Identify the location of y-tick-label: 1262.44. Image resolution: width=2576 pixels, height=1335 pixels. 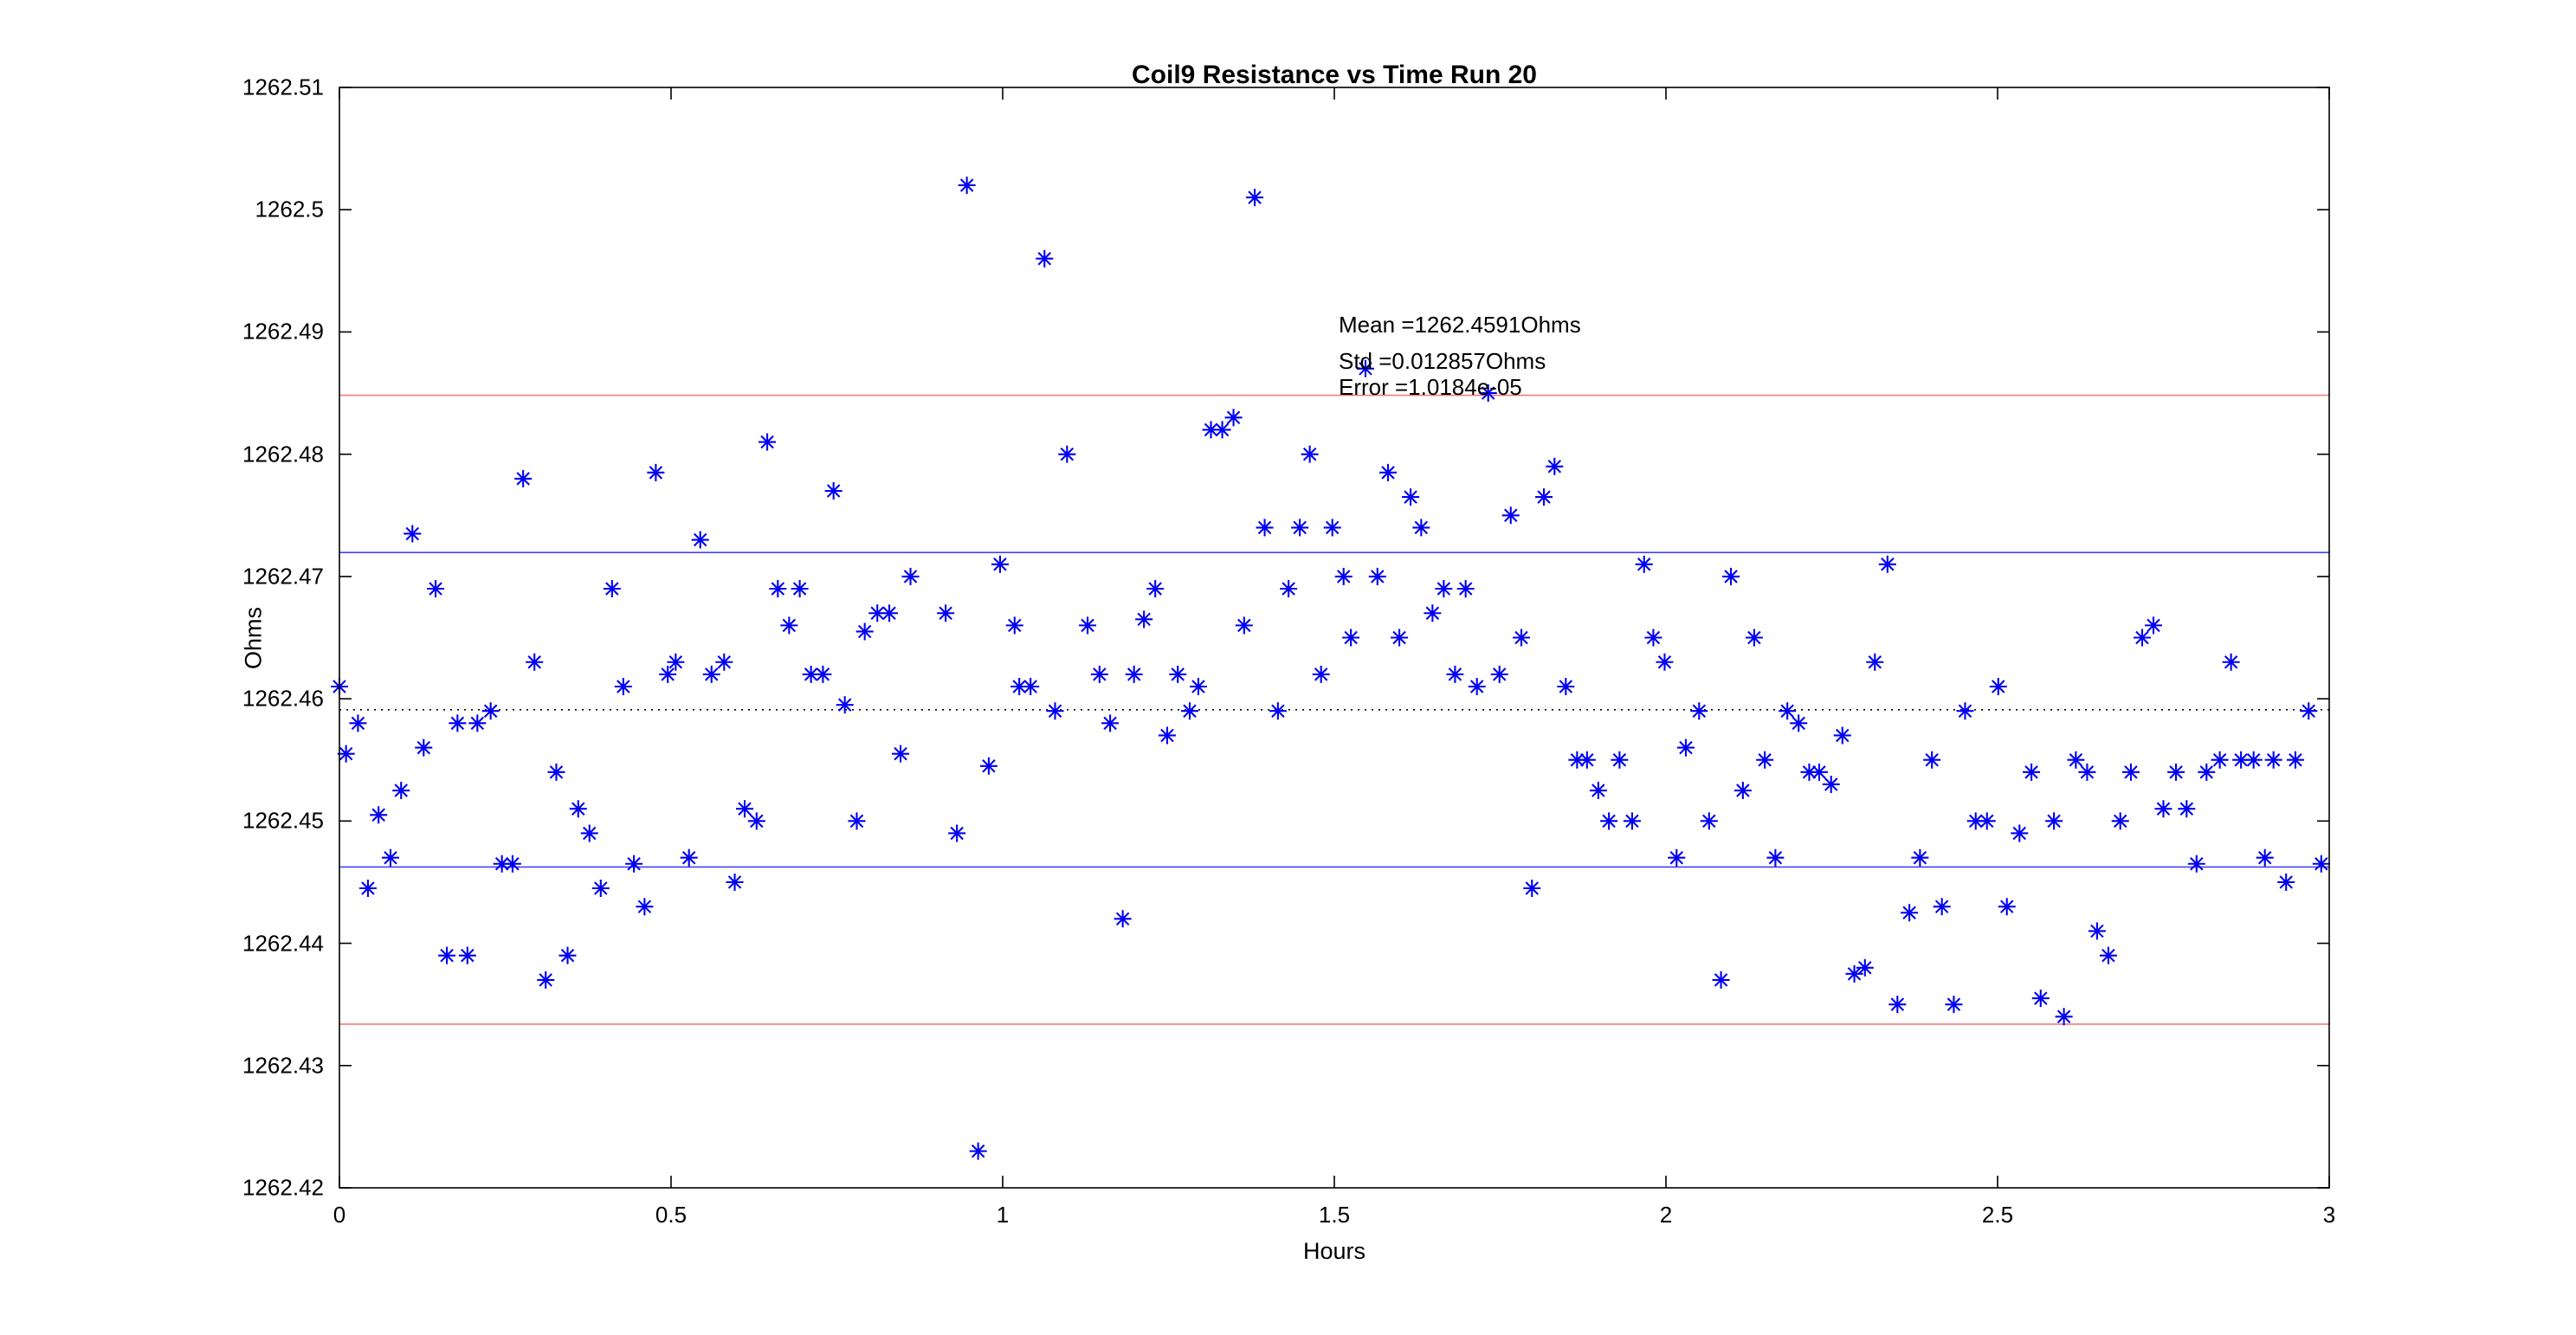
(283, 944).